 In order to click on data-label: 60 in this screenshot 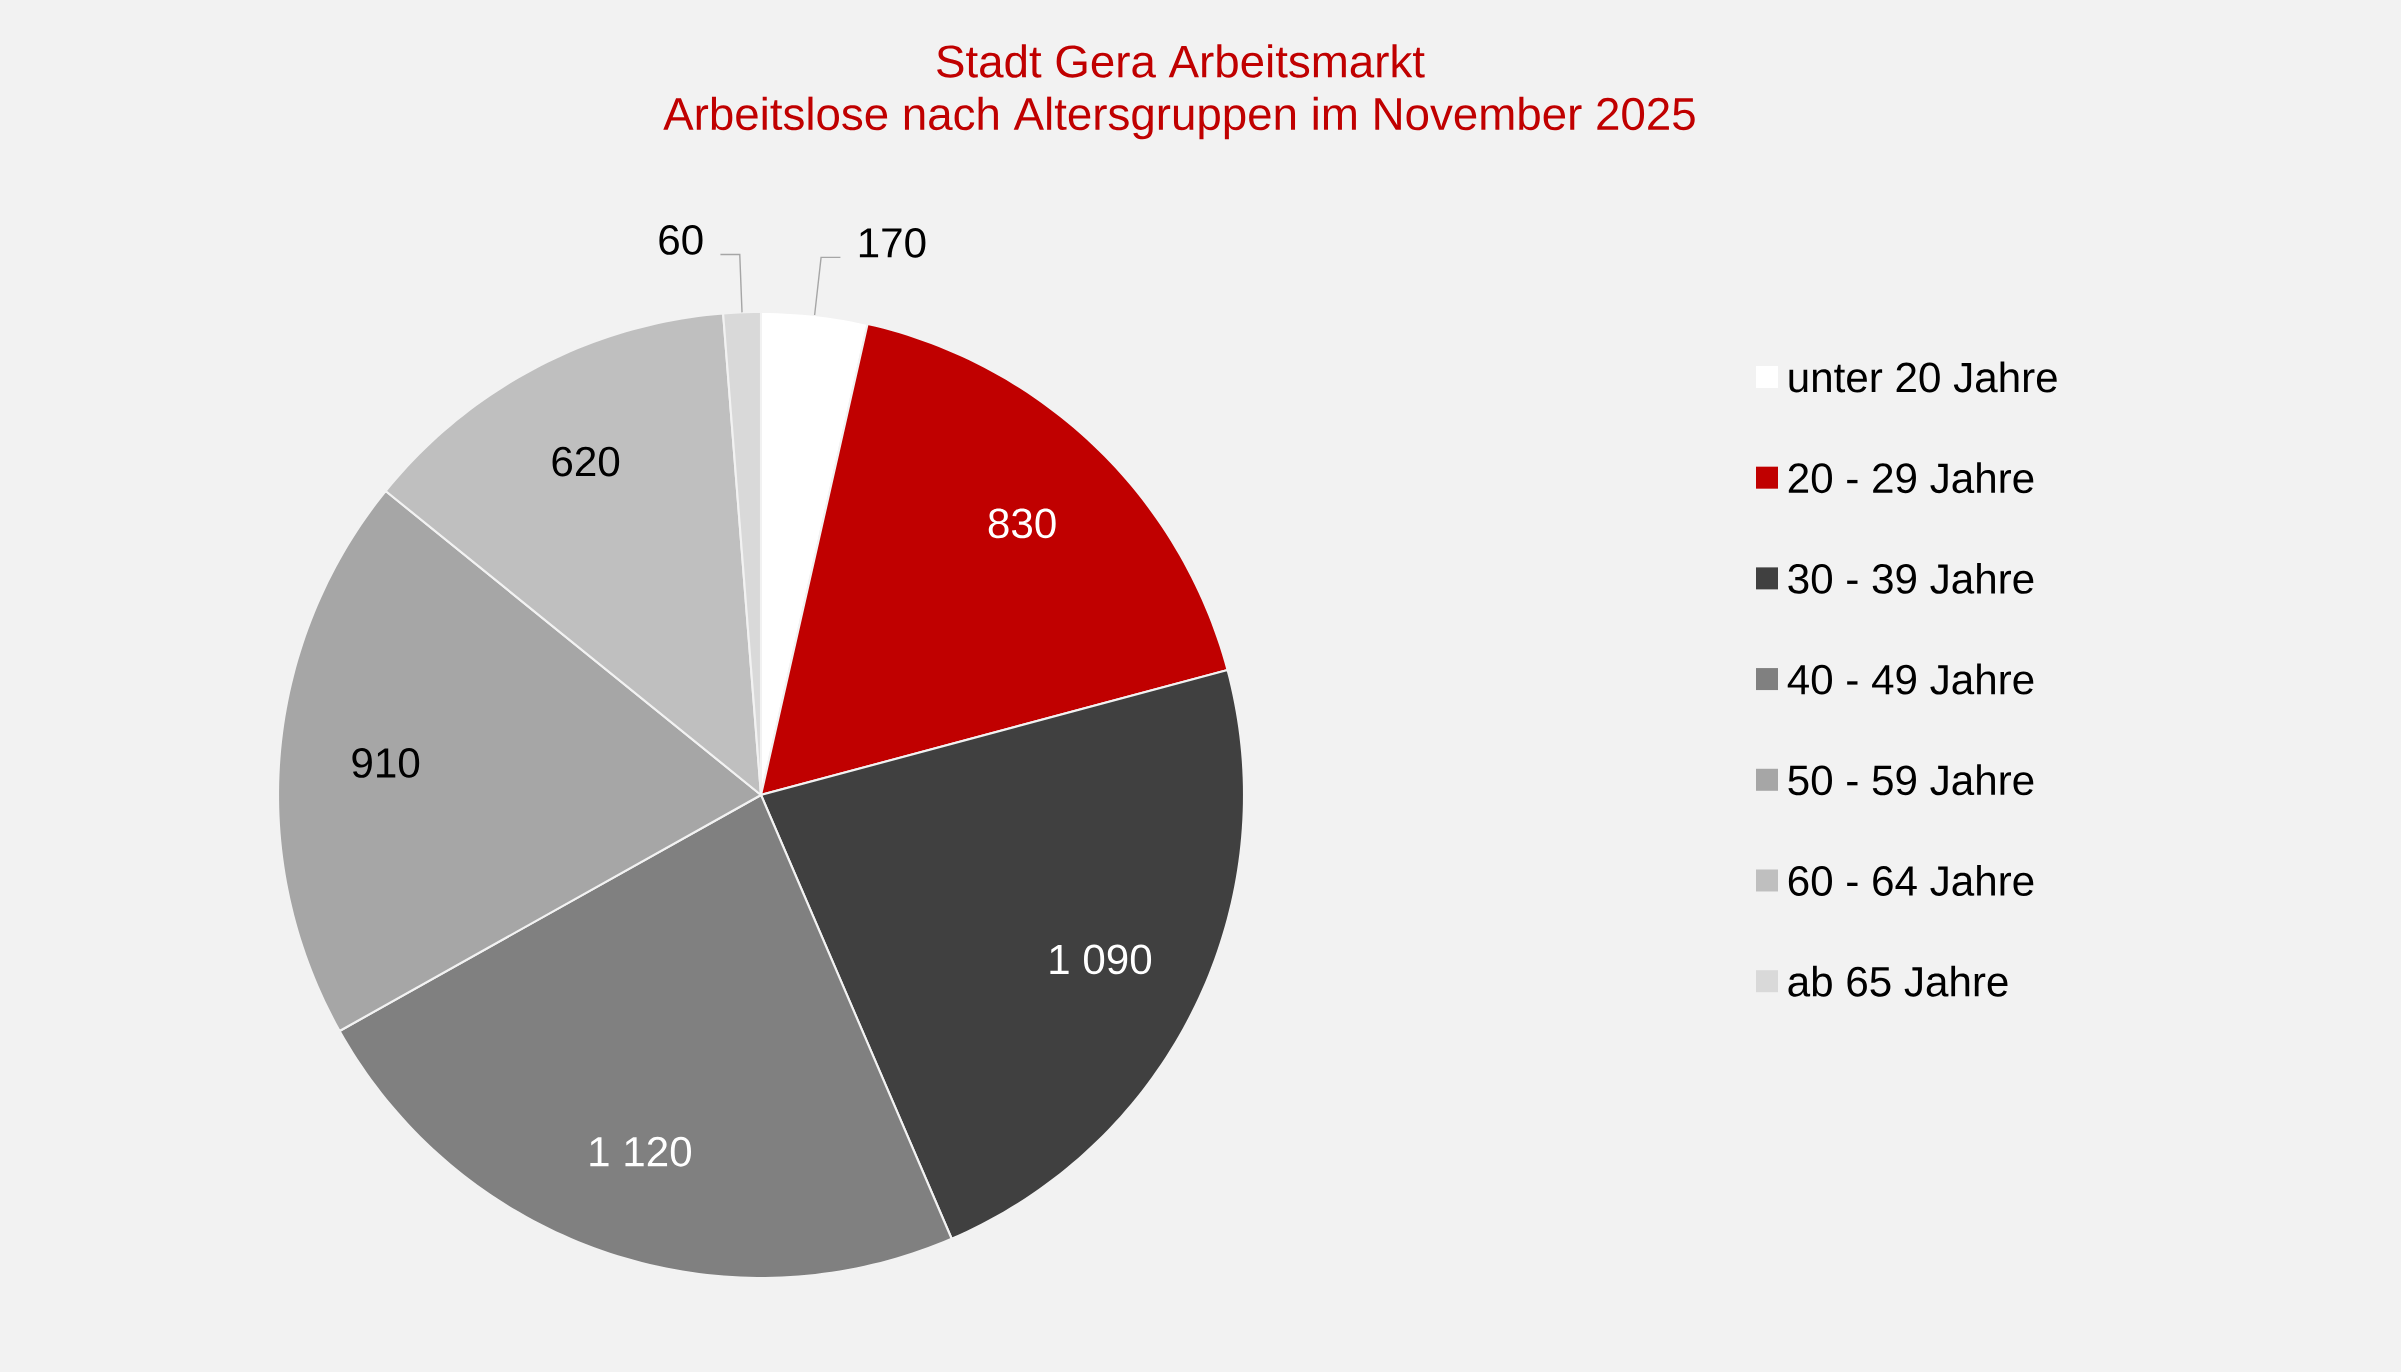, I will do `click(681, 240)`.